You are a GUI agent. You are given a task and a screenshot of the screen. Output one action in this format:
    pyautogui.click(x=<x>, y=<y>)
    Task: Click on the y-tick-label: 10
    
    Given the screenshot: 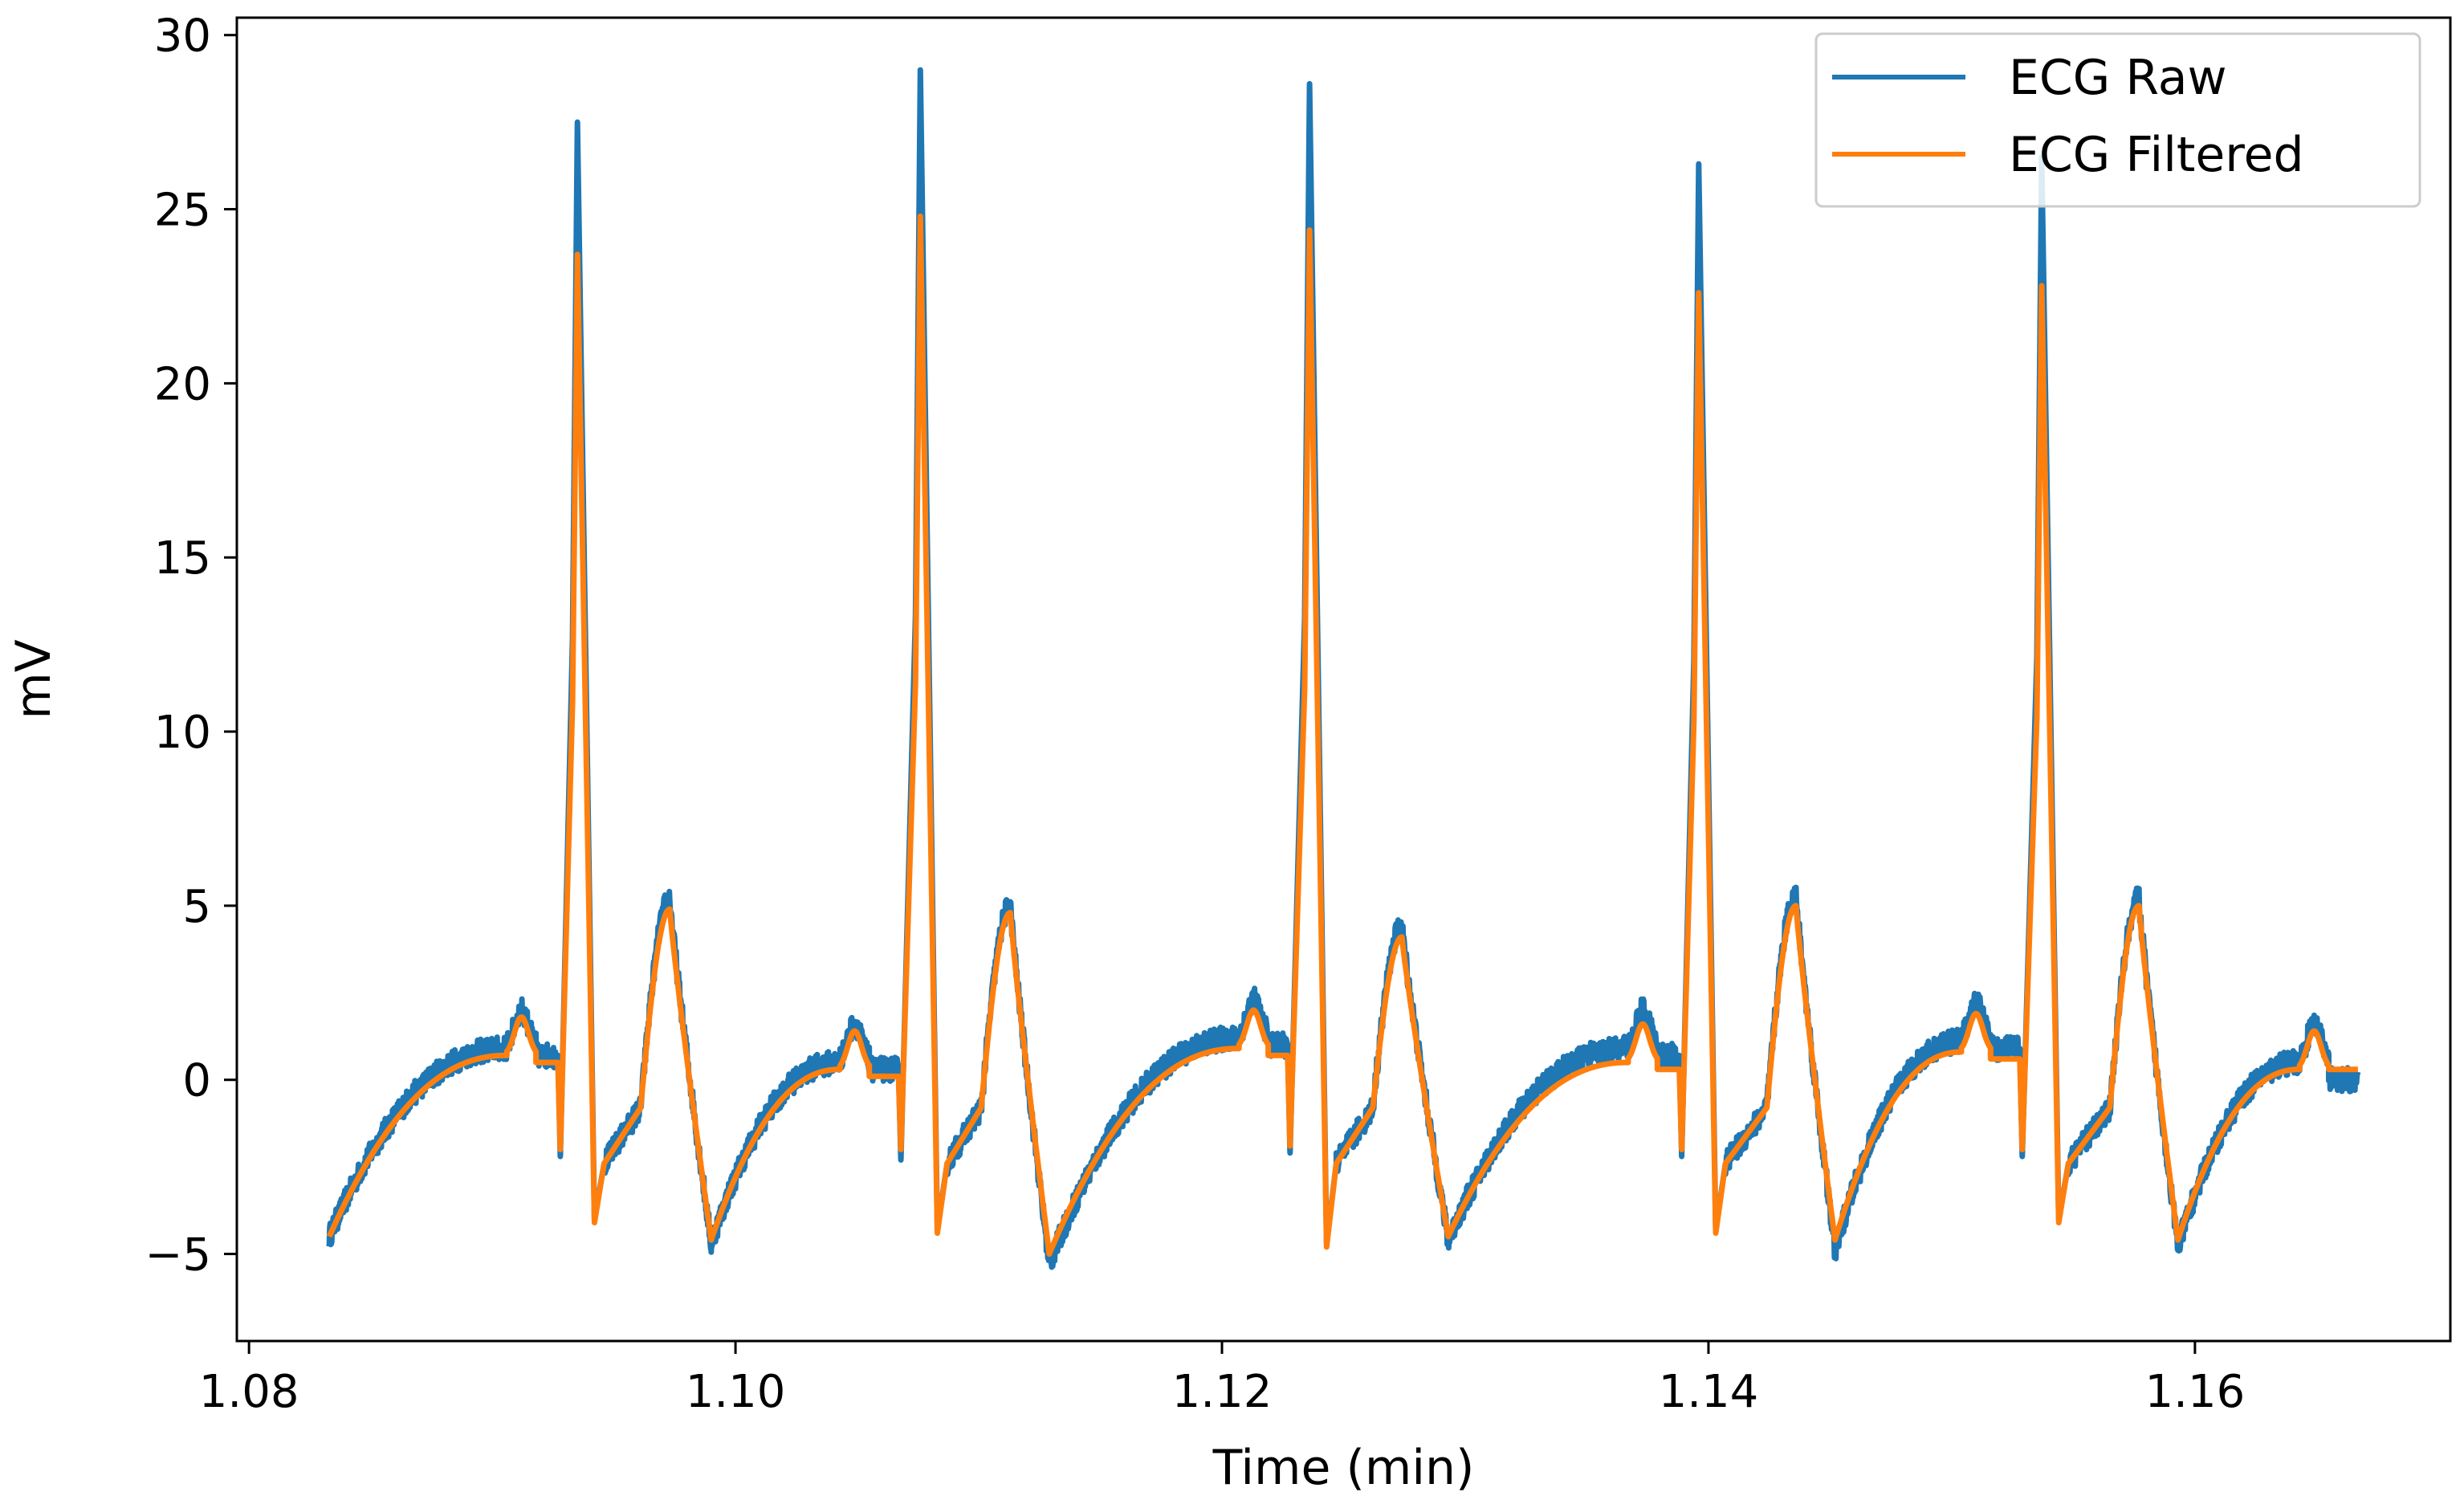 What is the action you would take?
    pyautogui.click(x=182, y=733)
    